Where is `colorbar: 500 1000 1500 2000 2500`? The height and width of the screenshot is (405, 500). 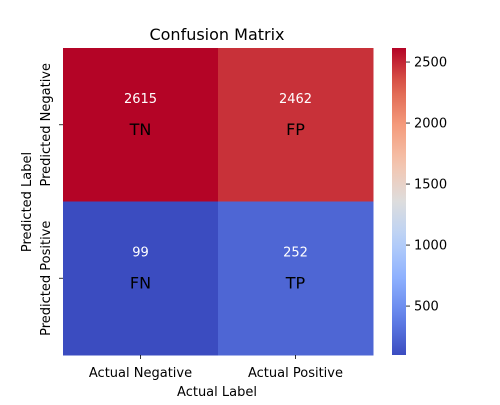 colorbar: 500 1000 1500 2000 2500 is located at coordinates (419, 201).